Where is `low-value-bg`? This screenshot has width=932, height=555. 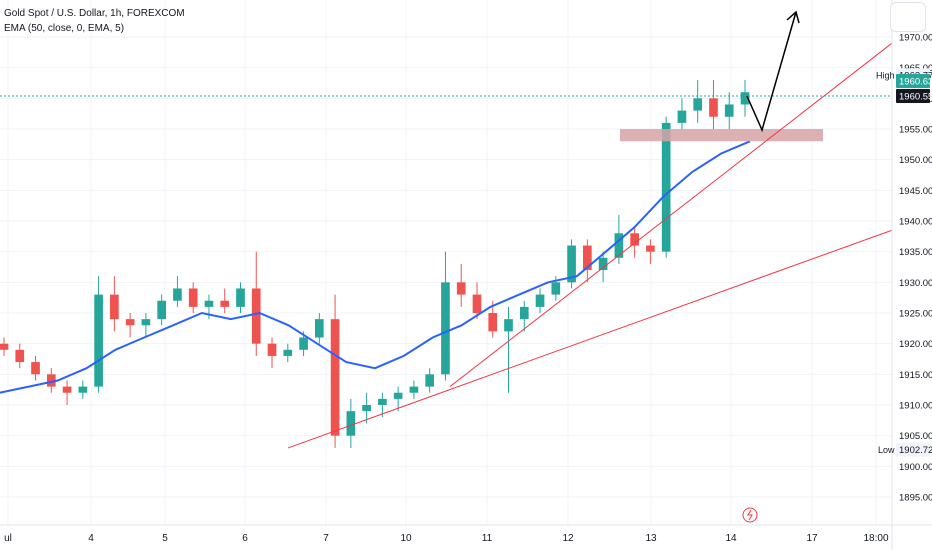
low-value-bg is located at coordinates (913, 449).